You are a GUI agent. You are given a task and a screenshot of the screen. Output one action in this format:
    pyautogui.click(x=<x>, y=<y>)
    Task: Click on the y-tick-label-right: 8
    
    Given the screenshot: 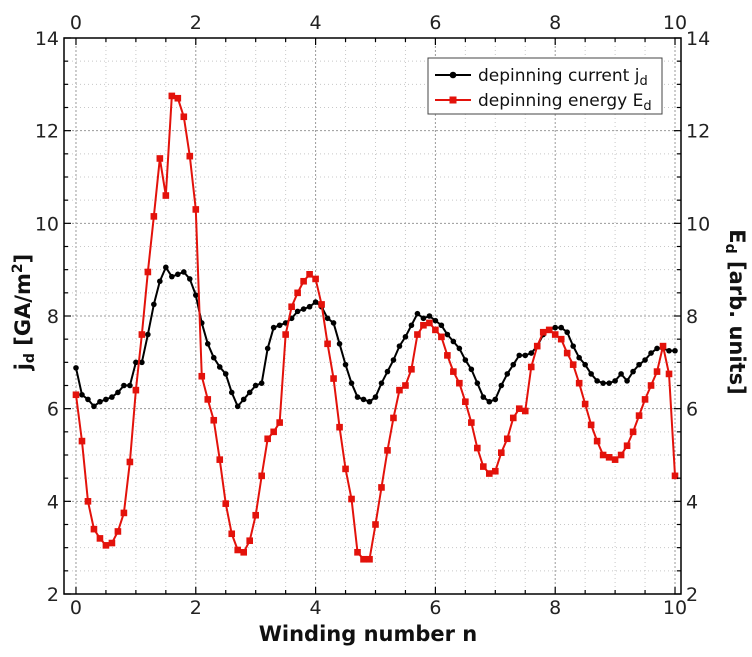 What is the action you would take?
    pyautogui.click(x=692, y=317)
    